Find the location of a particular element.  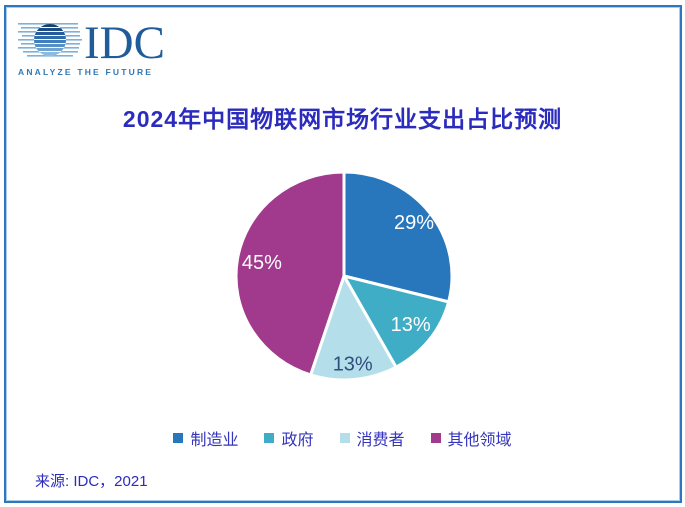

idc-logo: IDC ANALYZE THE FUTURE is located at coordinates (91, 46).